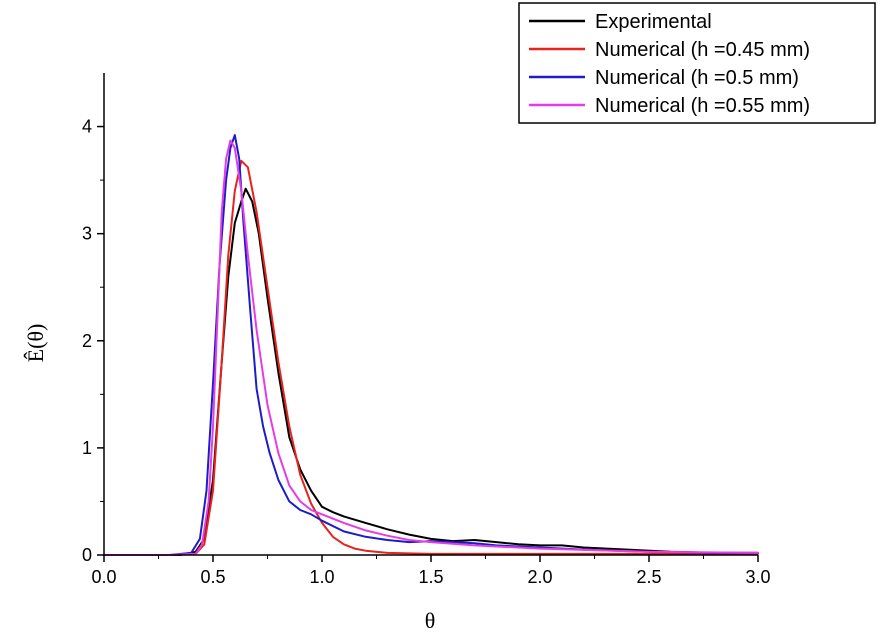 This screenshot has width=880, height=635. Describe the element at coordinates (430, 577) in the screenshot. I see `x-tick-label: 1.5` at that location.